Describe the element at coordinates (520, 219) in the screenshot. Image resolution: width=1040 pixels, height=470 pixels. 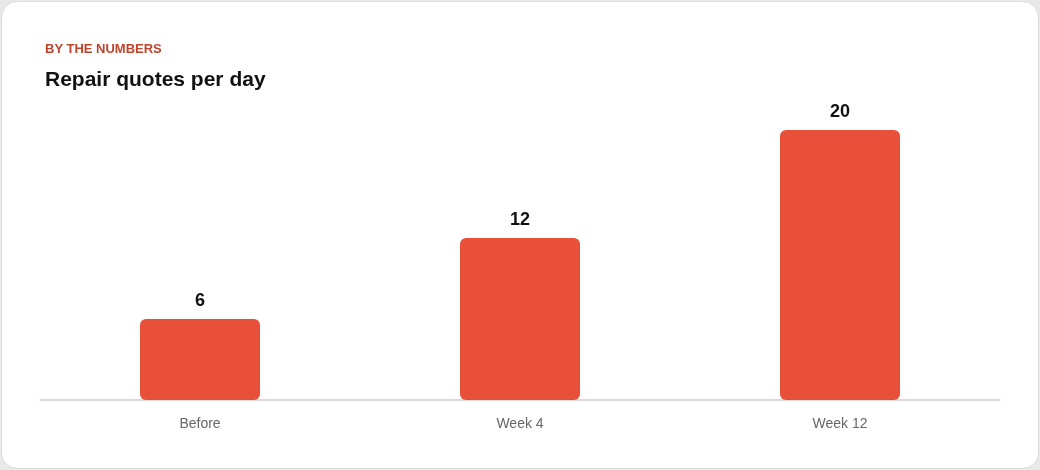
I see `data-label: 12` at that location.